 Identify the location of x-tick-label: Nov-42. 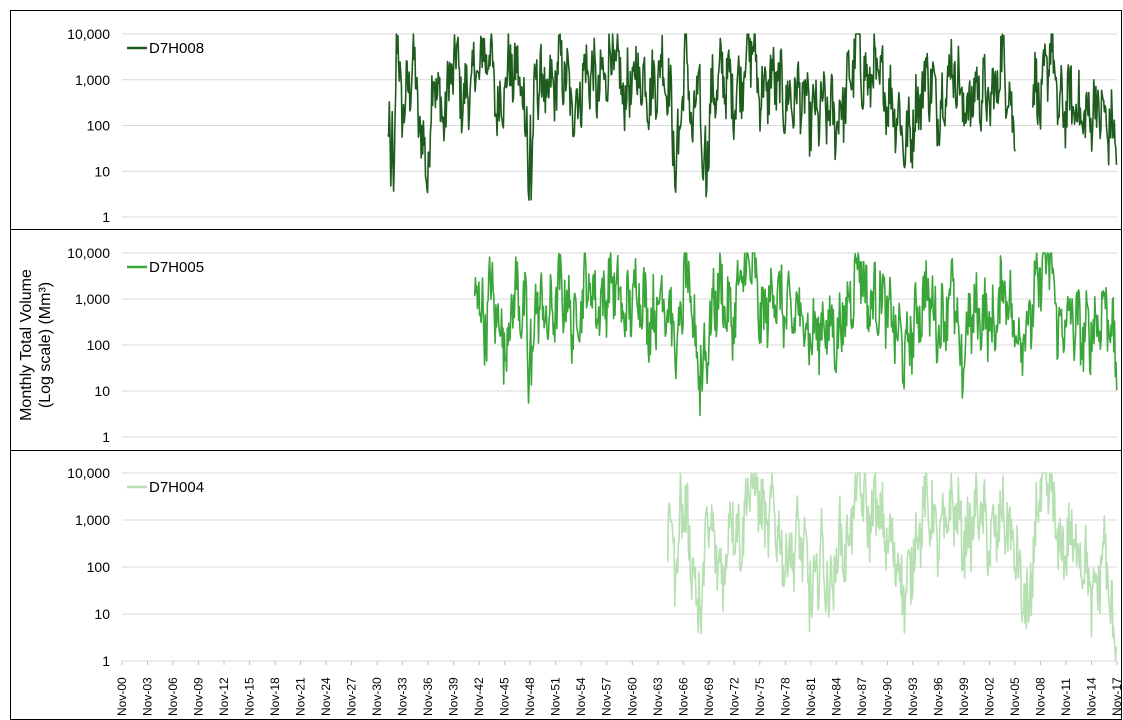
(479, 696).